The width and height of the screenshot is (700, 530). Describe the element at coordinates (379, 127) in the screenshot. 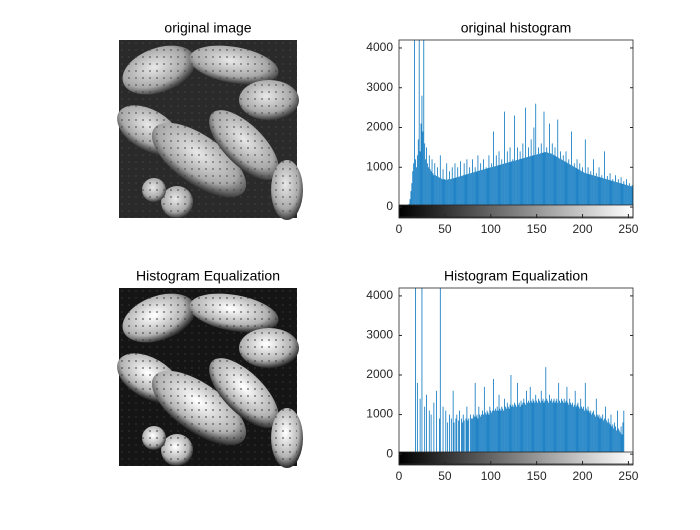

I see `y-tick-label: 2000` at that location.